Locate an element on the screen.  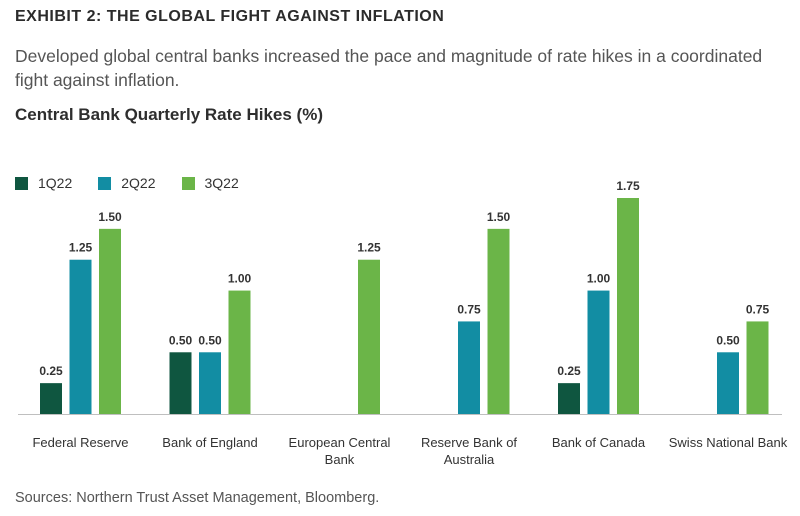
legend-item-1q22: 1Q22 is located at coordinates (43, 183).